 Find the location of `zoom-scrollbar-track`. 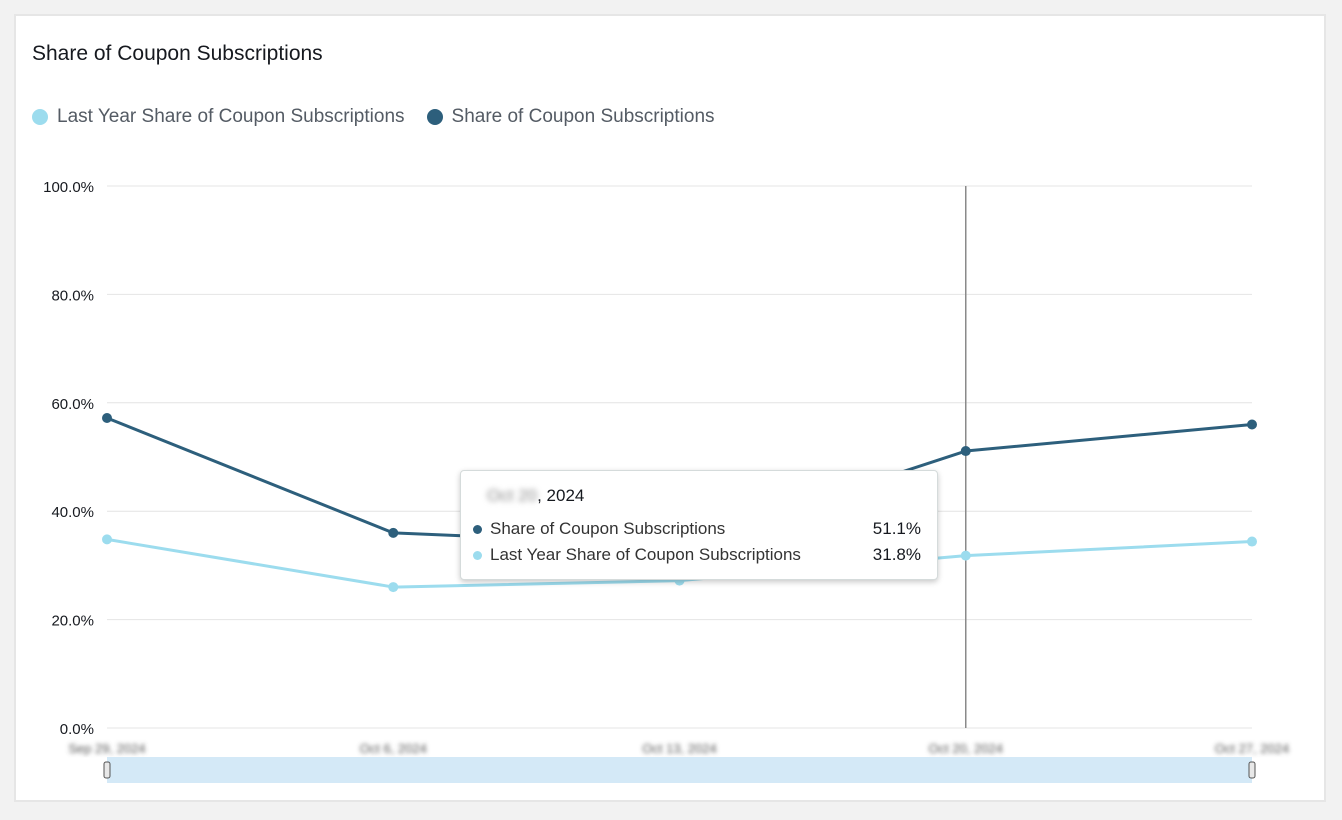

zoom-scrollbar-track is located at coordinates (679, 770).